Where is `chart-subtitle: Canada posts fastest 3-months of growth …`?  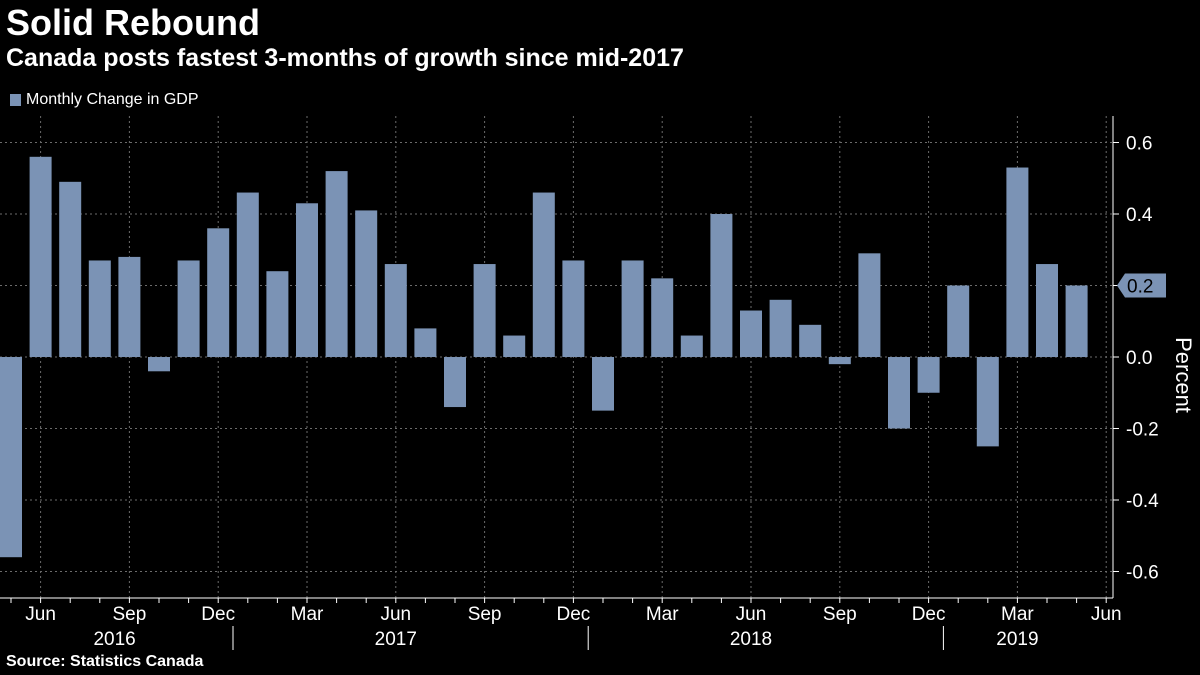
chart-subtitle: Canada posts fastest 3-months of growth … is located at coordinates (345, 58).